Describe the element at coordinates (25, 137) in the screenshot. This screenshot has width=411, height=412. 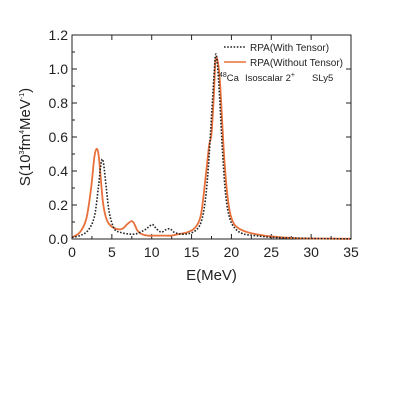
I see `y-axis-title: S(103fm4MeV-1)` at that location.